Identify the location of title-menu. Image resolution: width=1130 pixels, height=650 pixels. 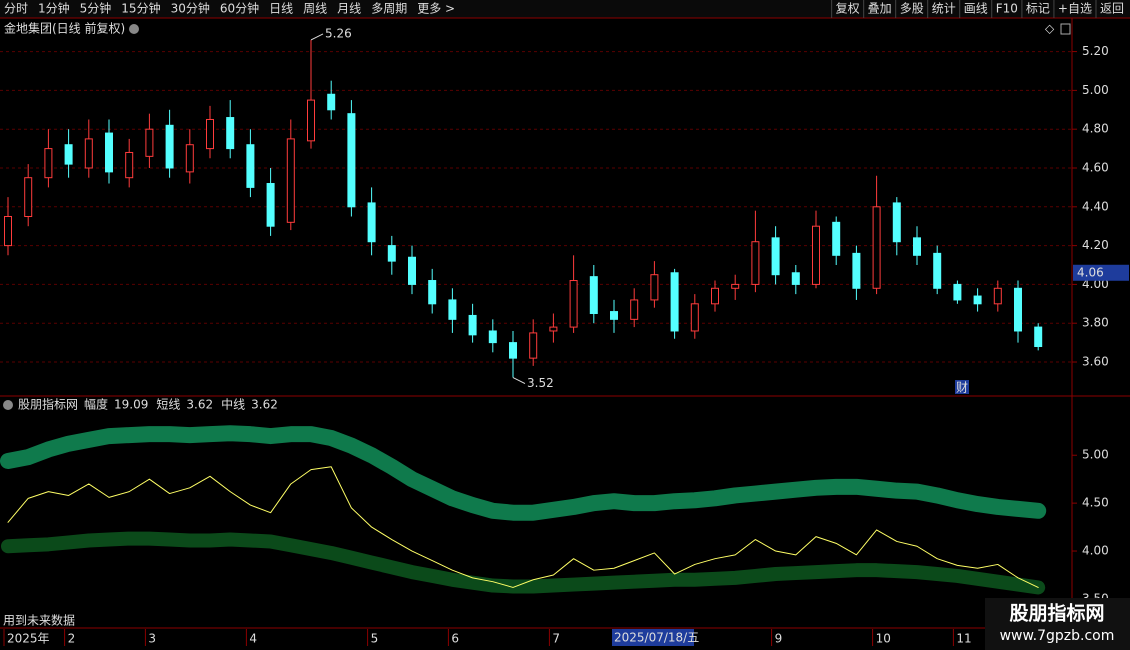
(134, 29).